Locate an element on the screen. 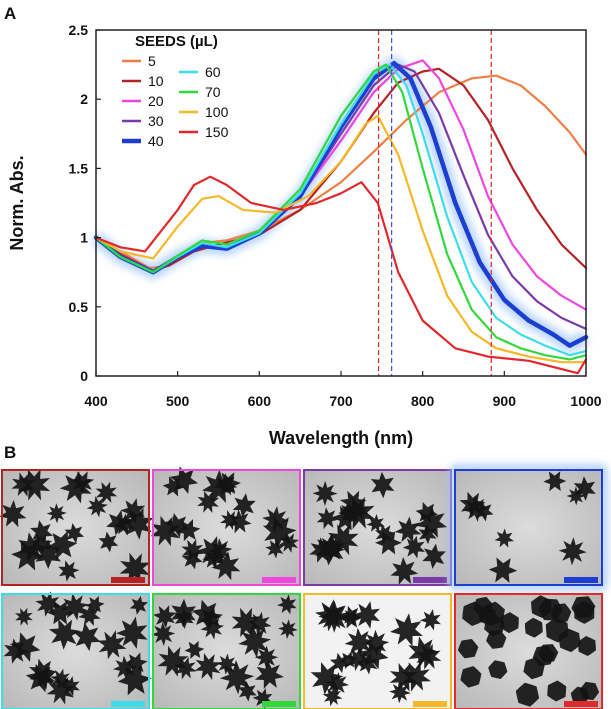 This screenshot has width=611, height=709. y-tick-label: 2.5 is located at coordinates (79, 30).